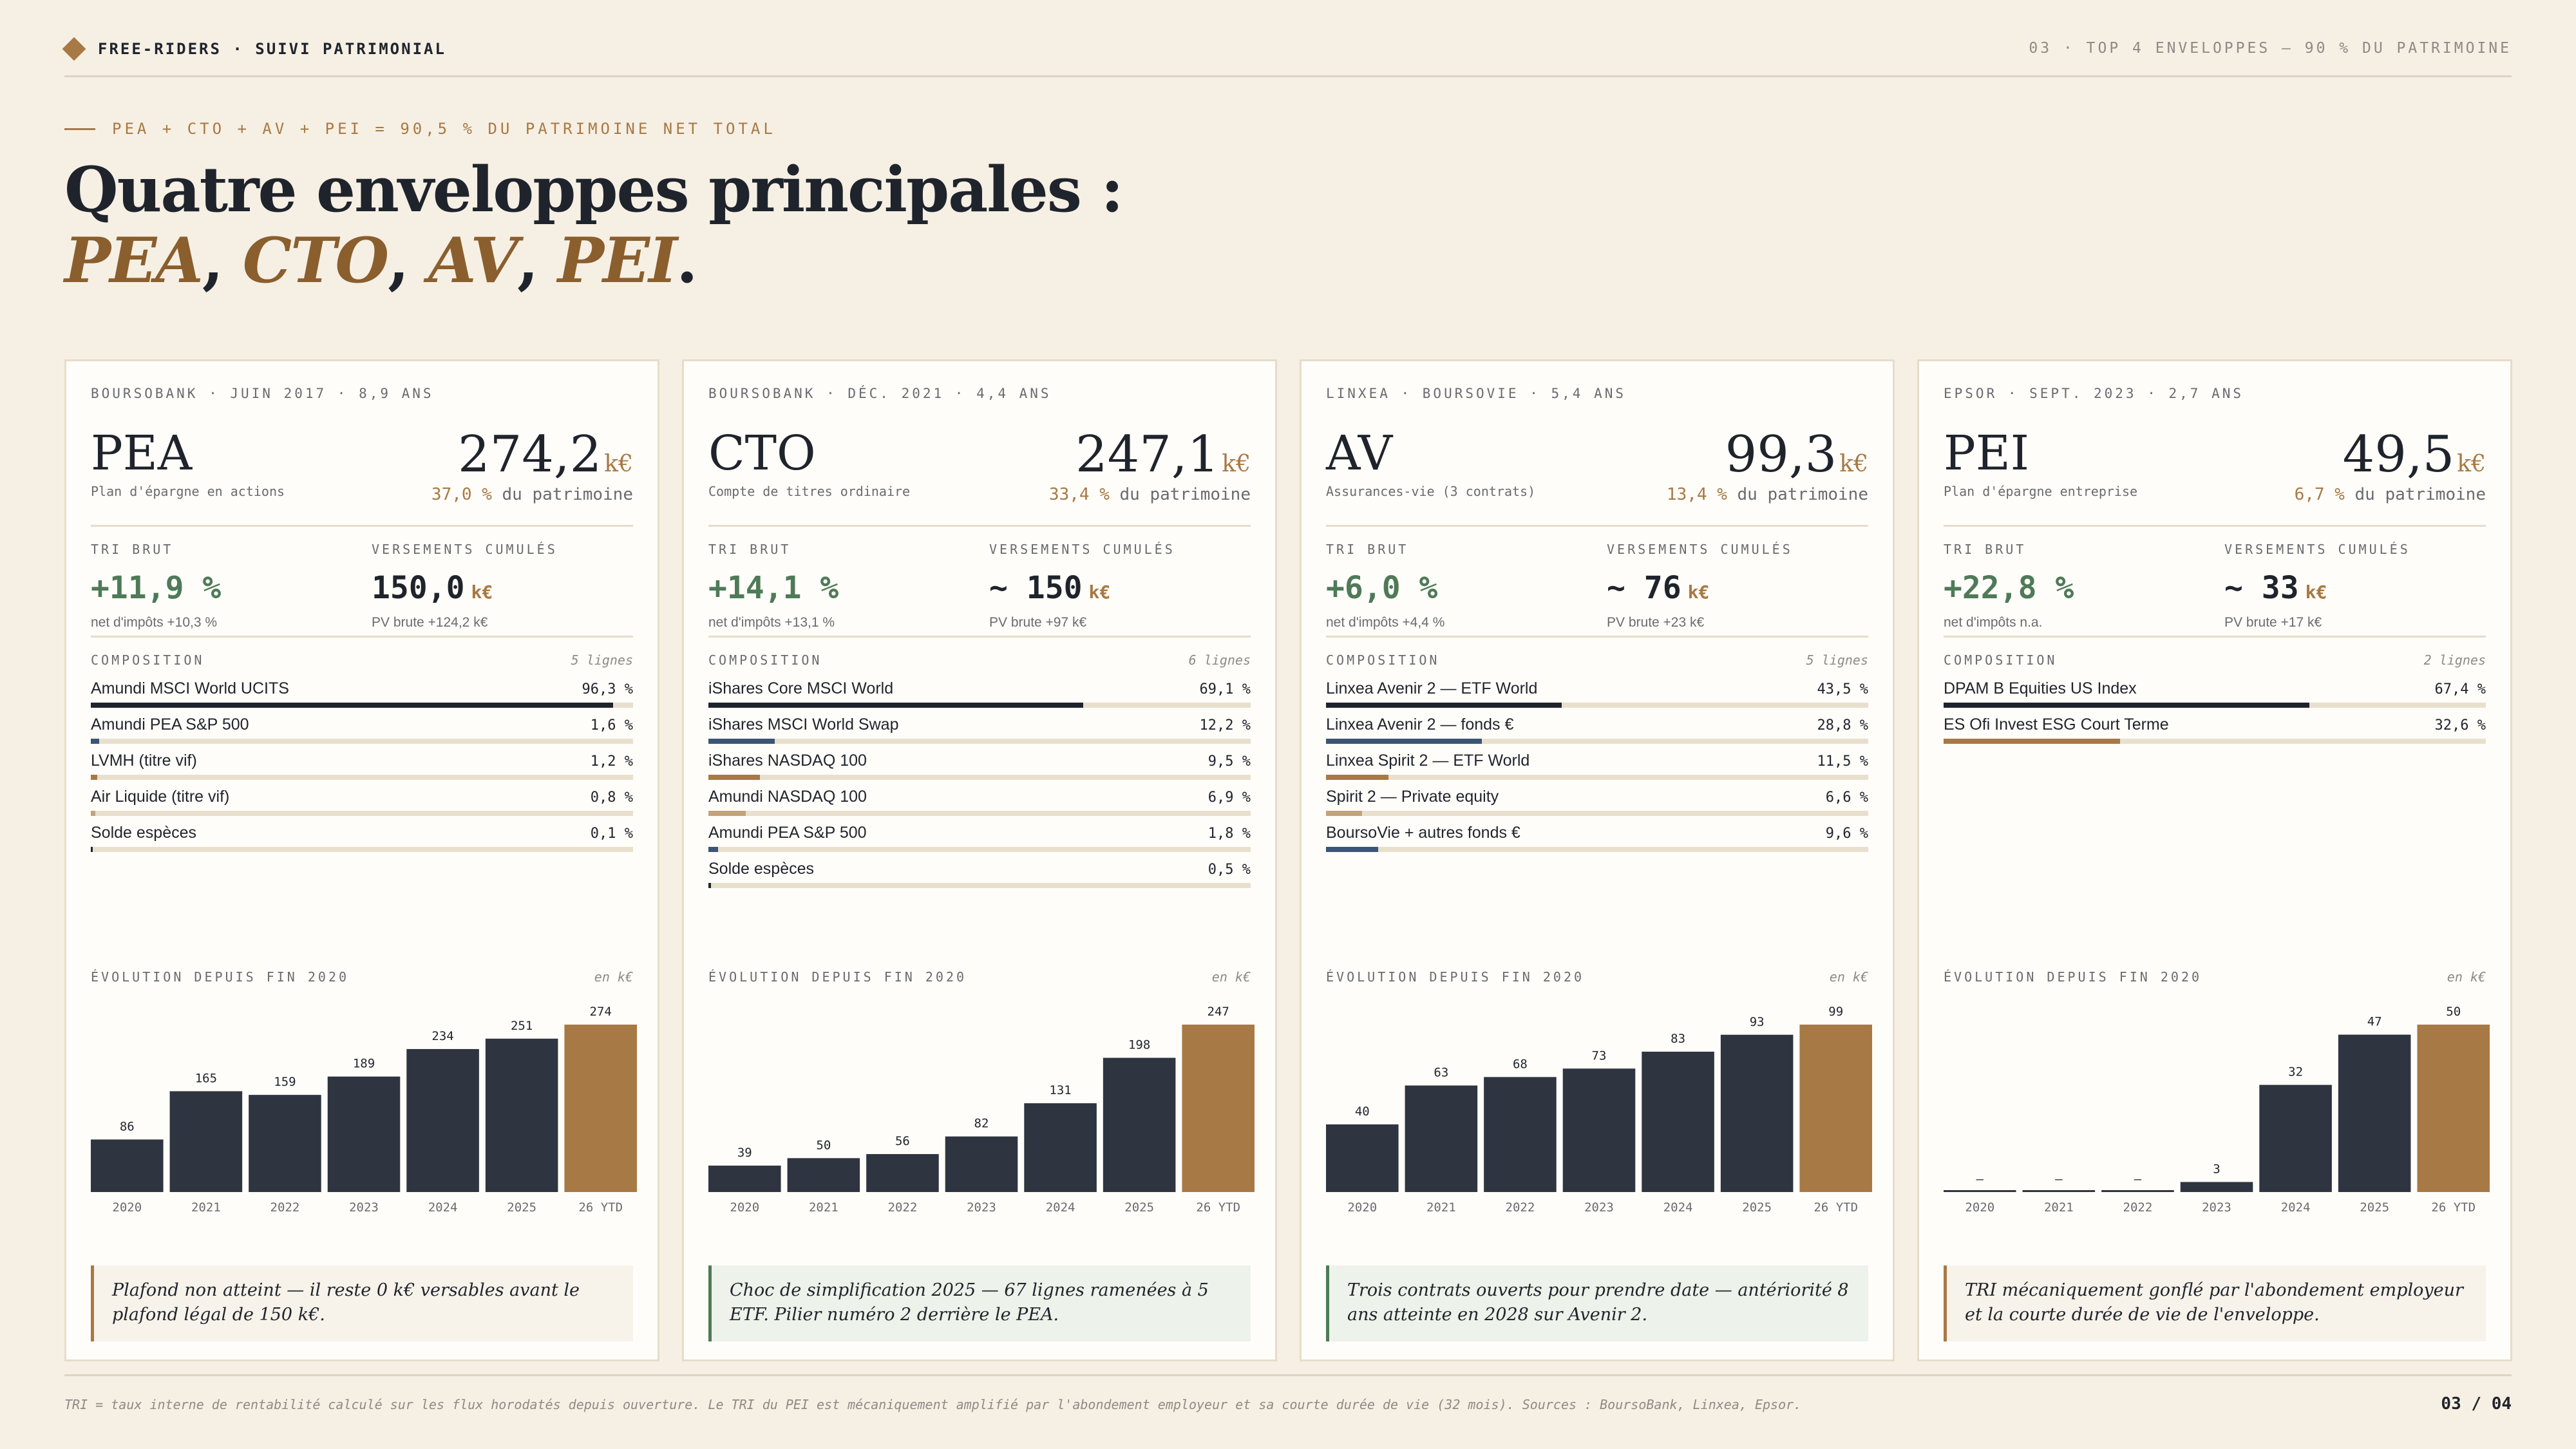 The width and height of the screenshot is (2576, 1449). I want to click on composition-pct: 0,1 %, so click(611, 834).